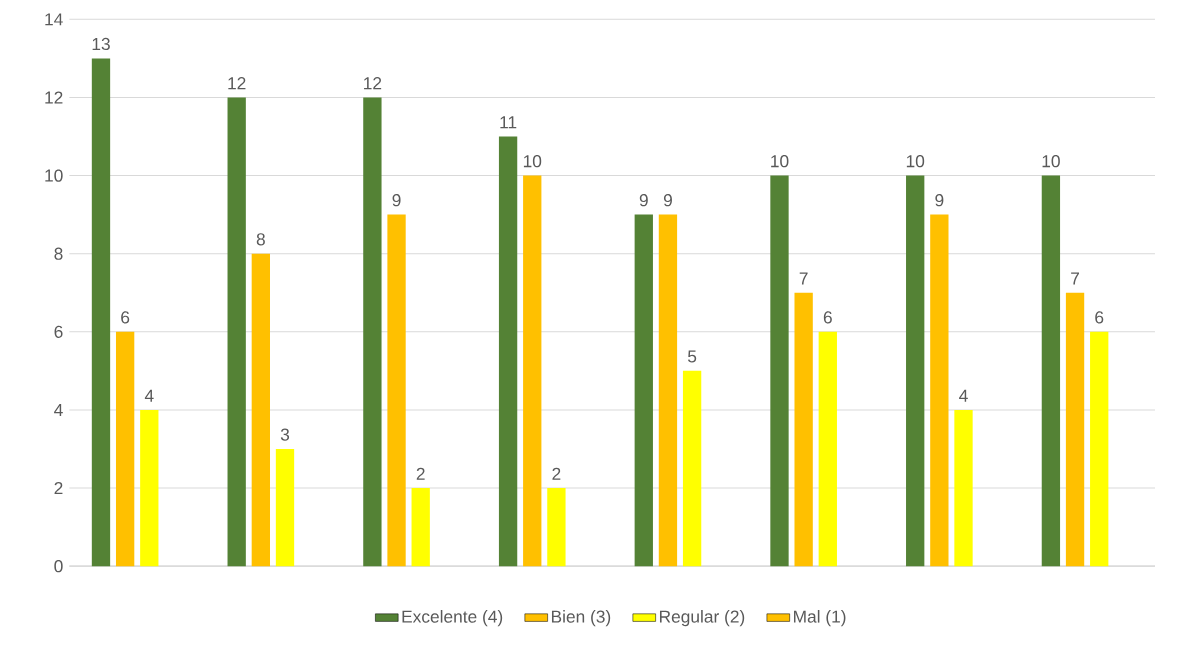  I want to click on y-tick-label: 6, so click(58, 331).